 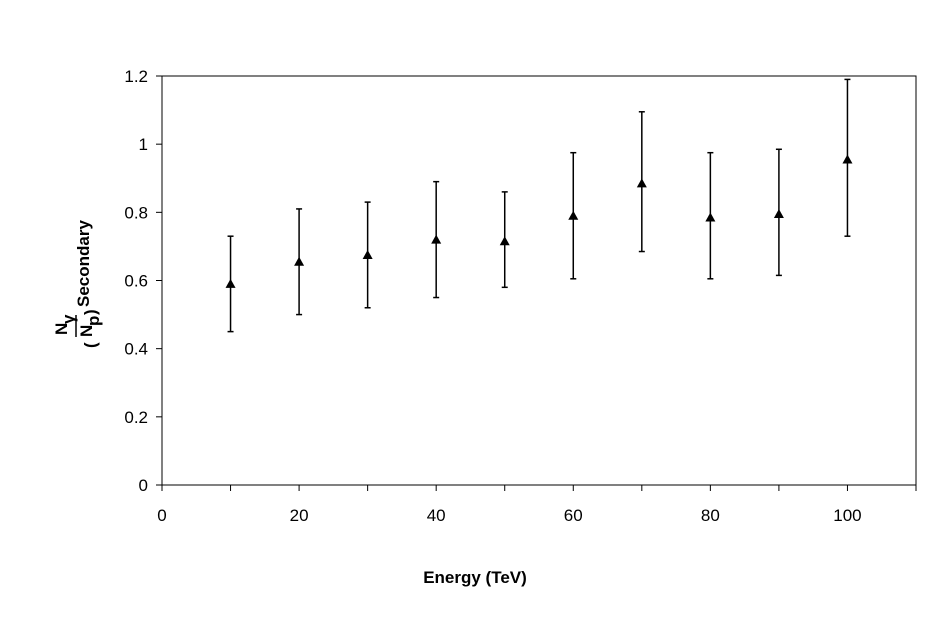 What do you see at coordinates (299, 515) in the screenshot?
I see `x-tick-label: 20` at bounding box center [299, 515].